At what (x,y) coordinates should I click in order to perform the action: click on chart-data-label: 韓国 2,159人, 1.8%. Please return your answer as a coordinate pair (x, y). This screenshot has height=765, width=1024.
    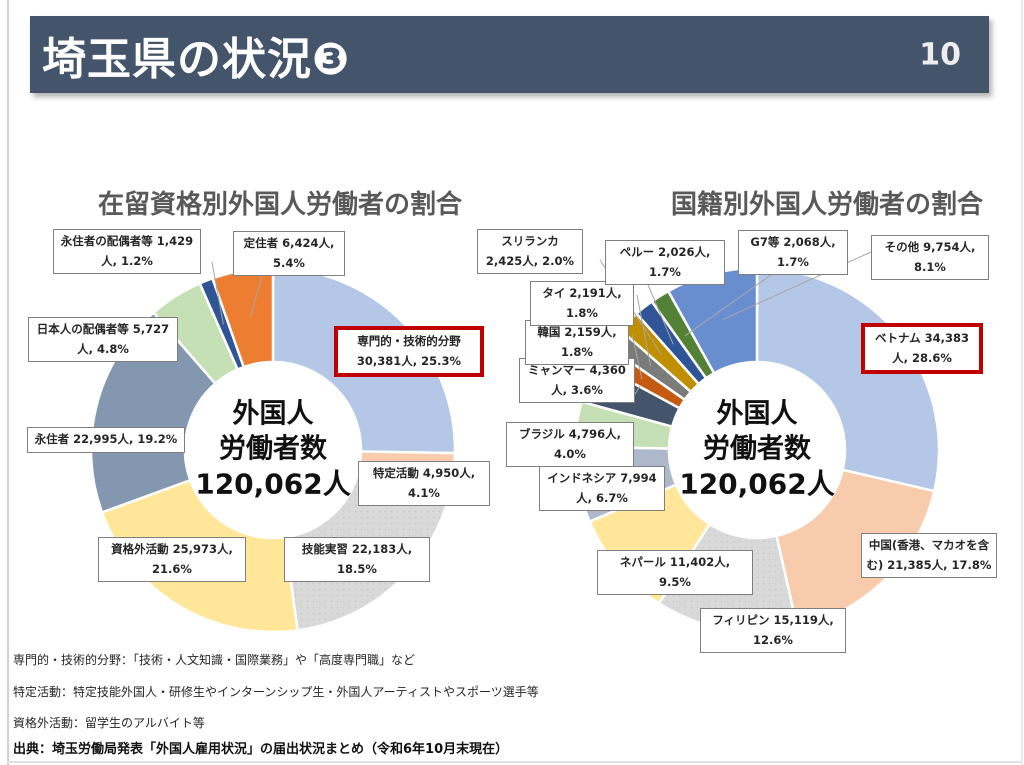
    Looking at the image, I should click on (577, 343).